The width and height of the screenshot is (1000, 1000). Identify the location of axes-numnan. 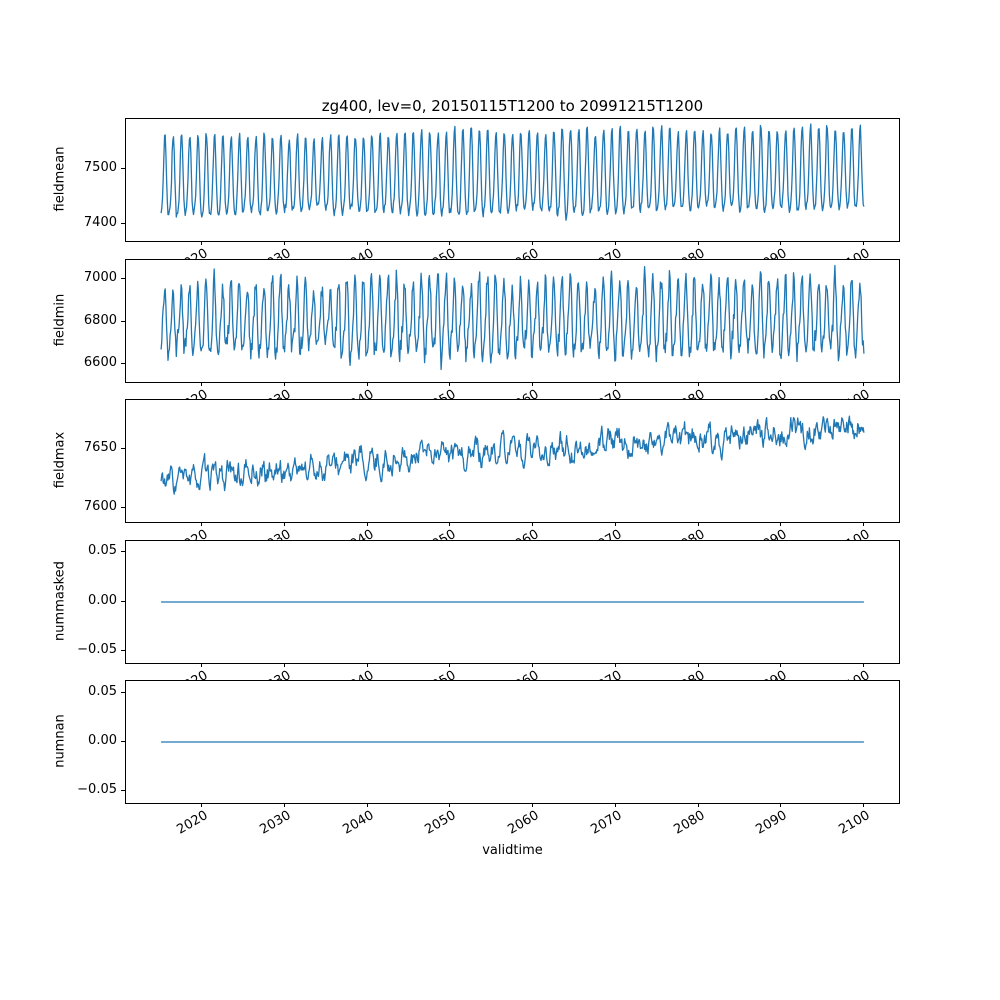
(512, 742).